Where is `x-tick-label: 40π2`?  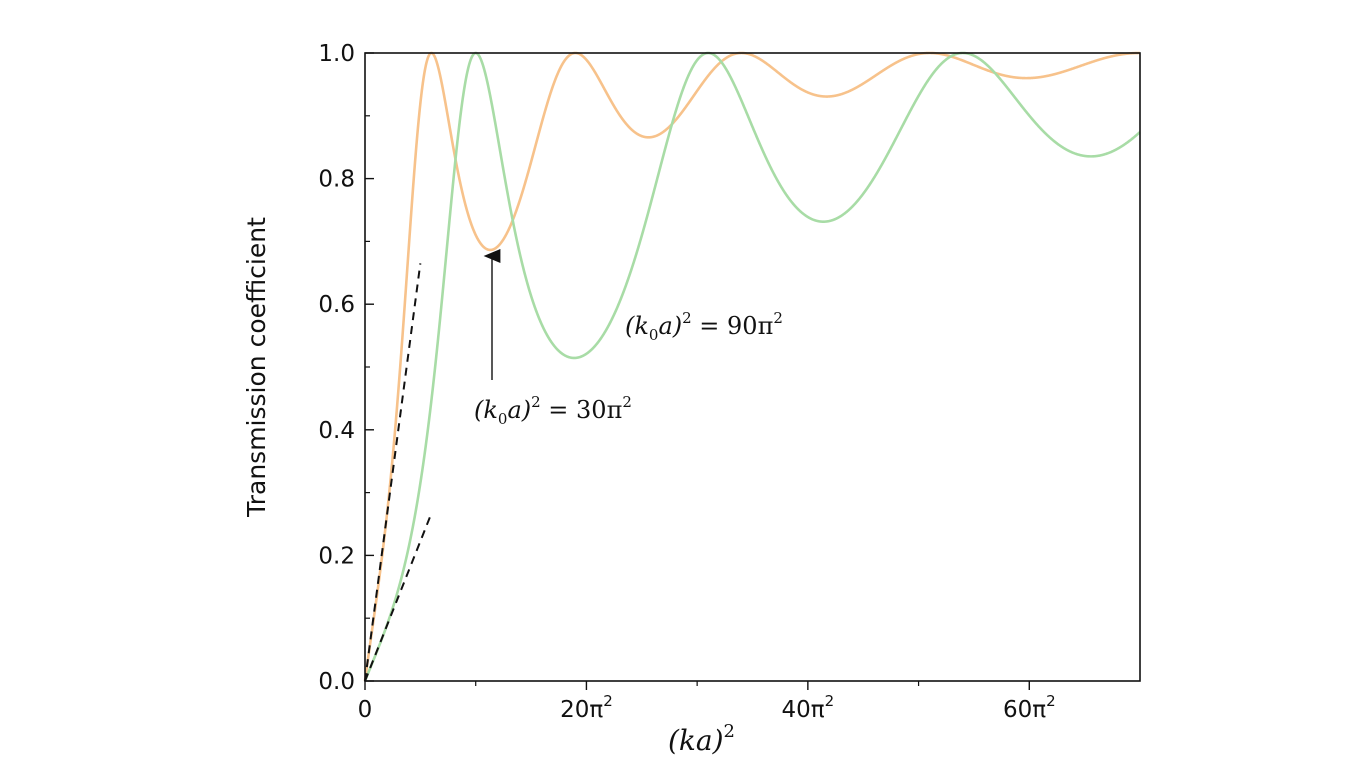
x-tick-label: 40π2 is located at coordinates (808, 707).